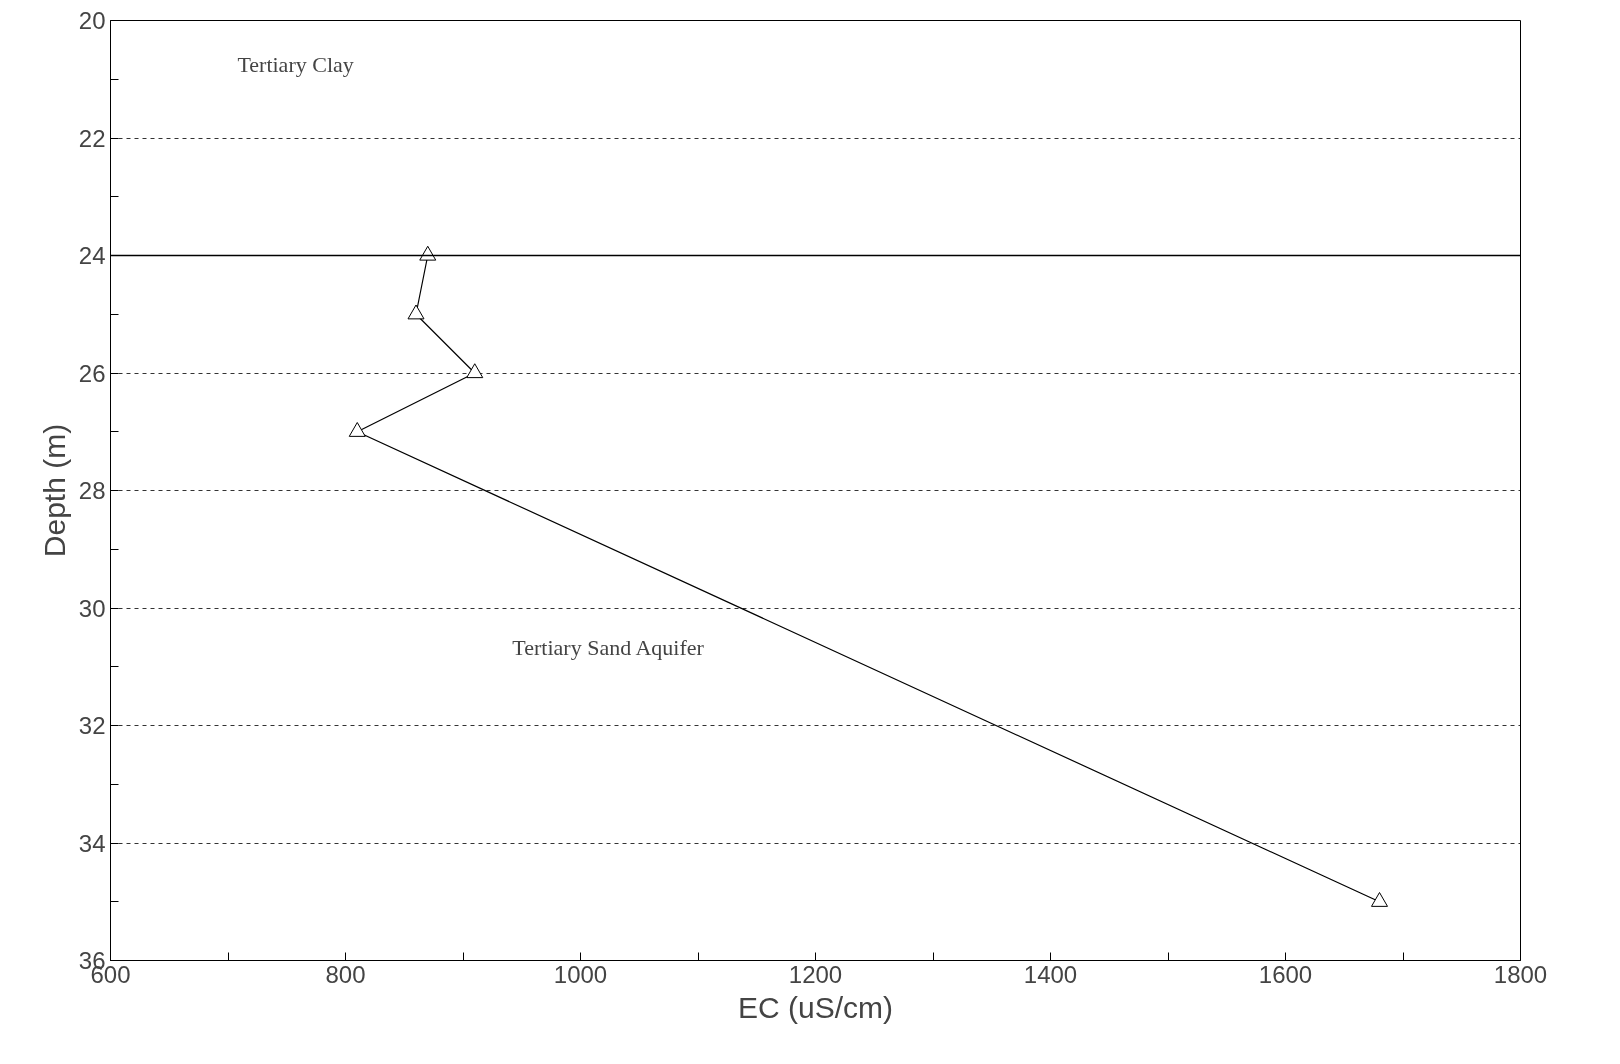  I want to click on x-tick-label: 1600, so click(1285, 974).